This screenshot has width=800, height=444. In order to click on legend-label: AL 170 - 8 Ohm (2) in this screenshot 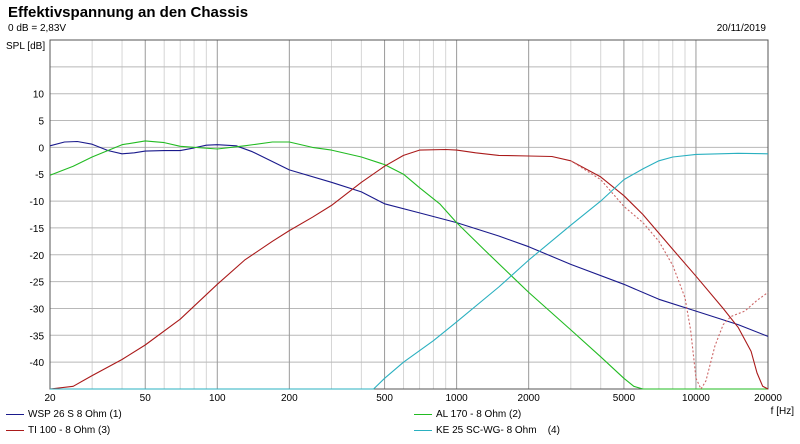, I will do `click(479, 414)`.